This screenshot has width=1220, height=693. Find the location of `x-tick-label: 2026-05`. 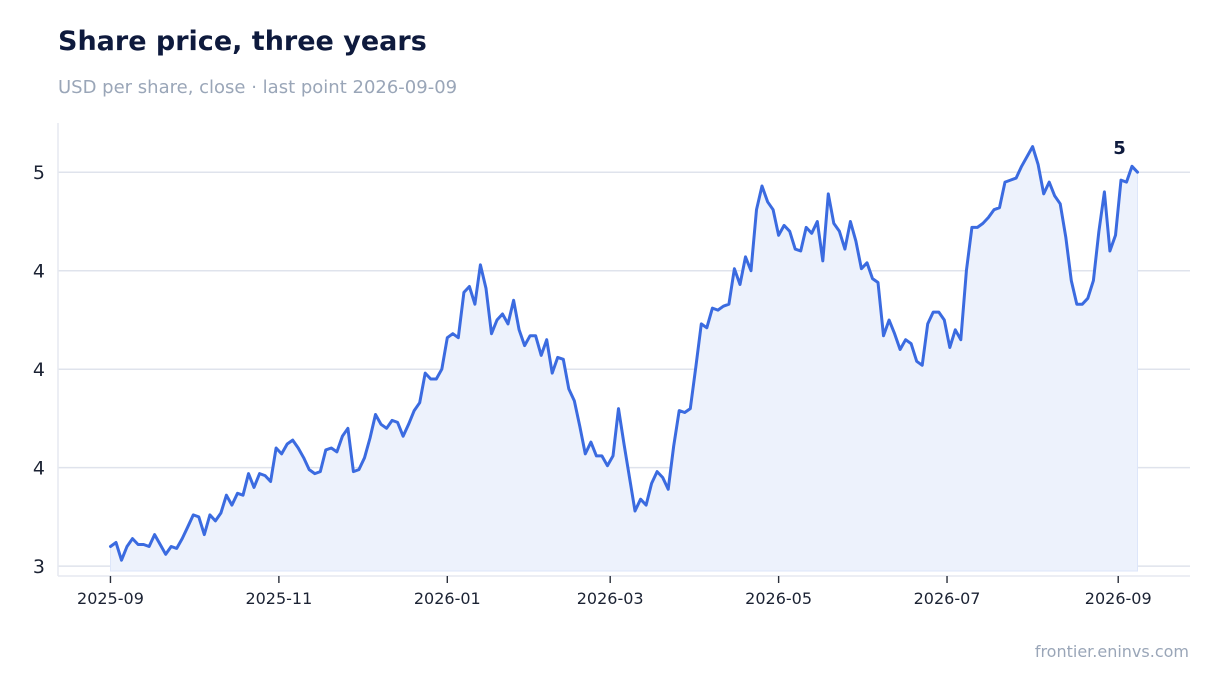

x-tick-label: 2026-05 is located at coordinates (778, 598).